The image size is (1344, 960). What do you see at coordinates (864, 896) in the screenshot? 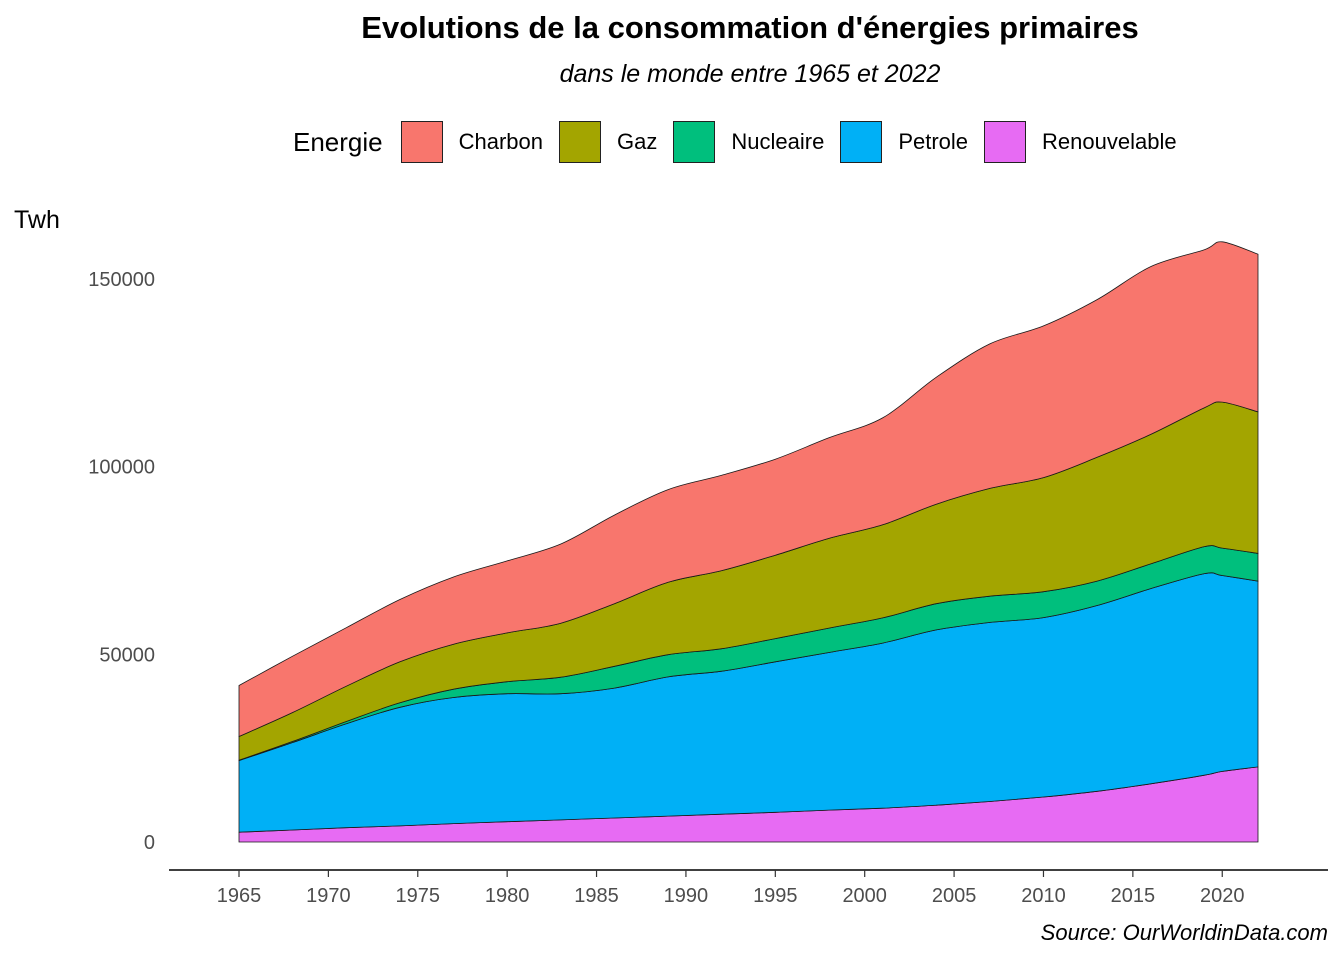
I see `x-tick-label: 2000` at bounding box center [864, 896].